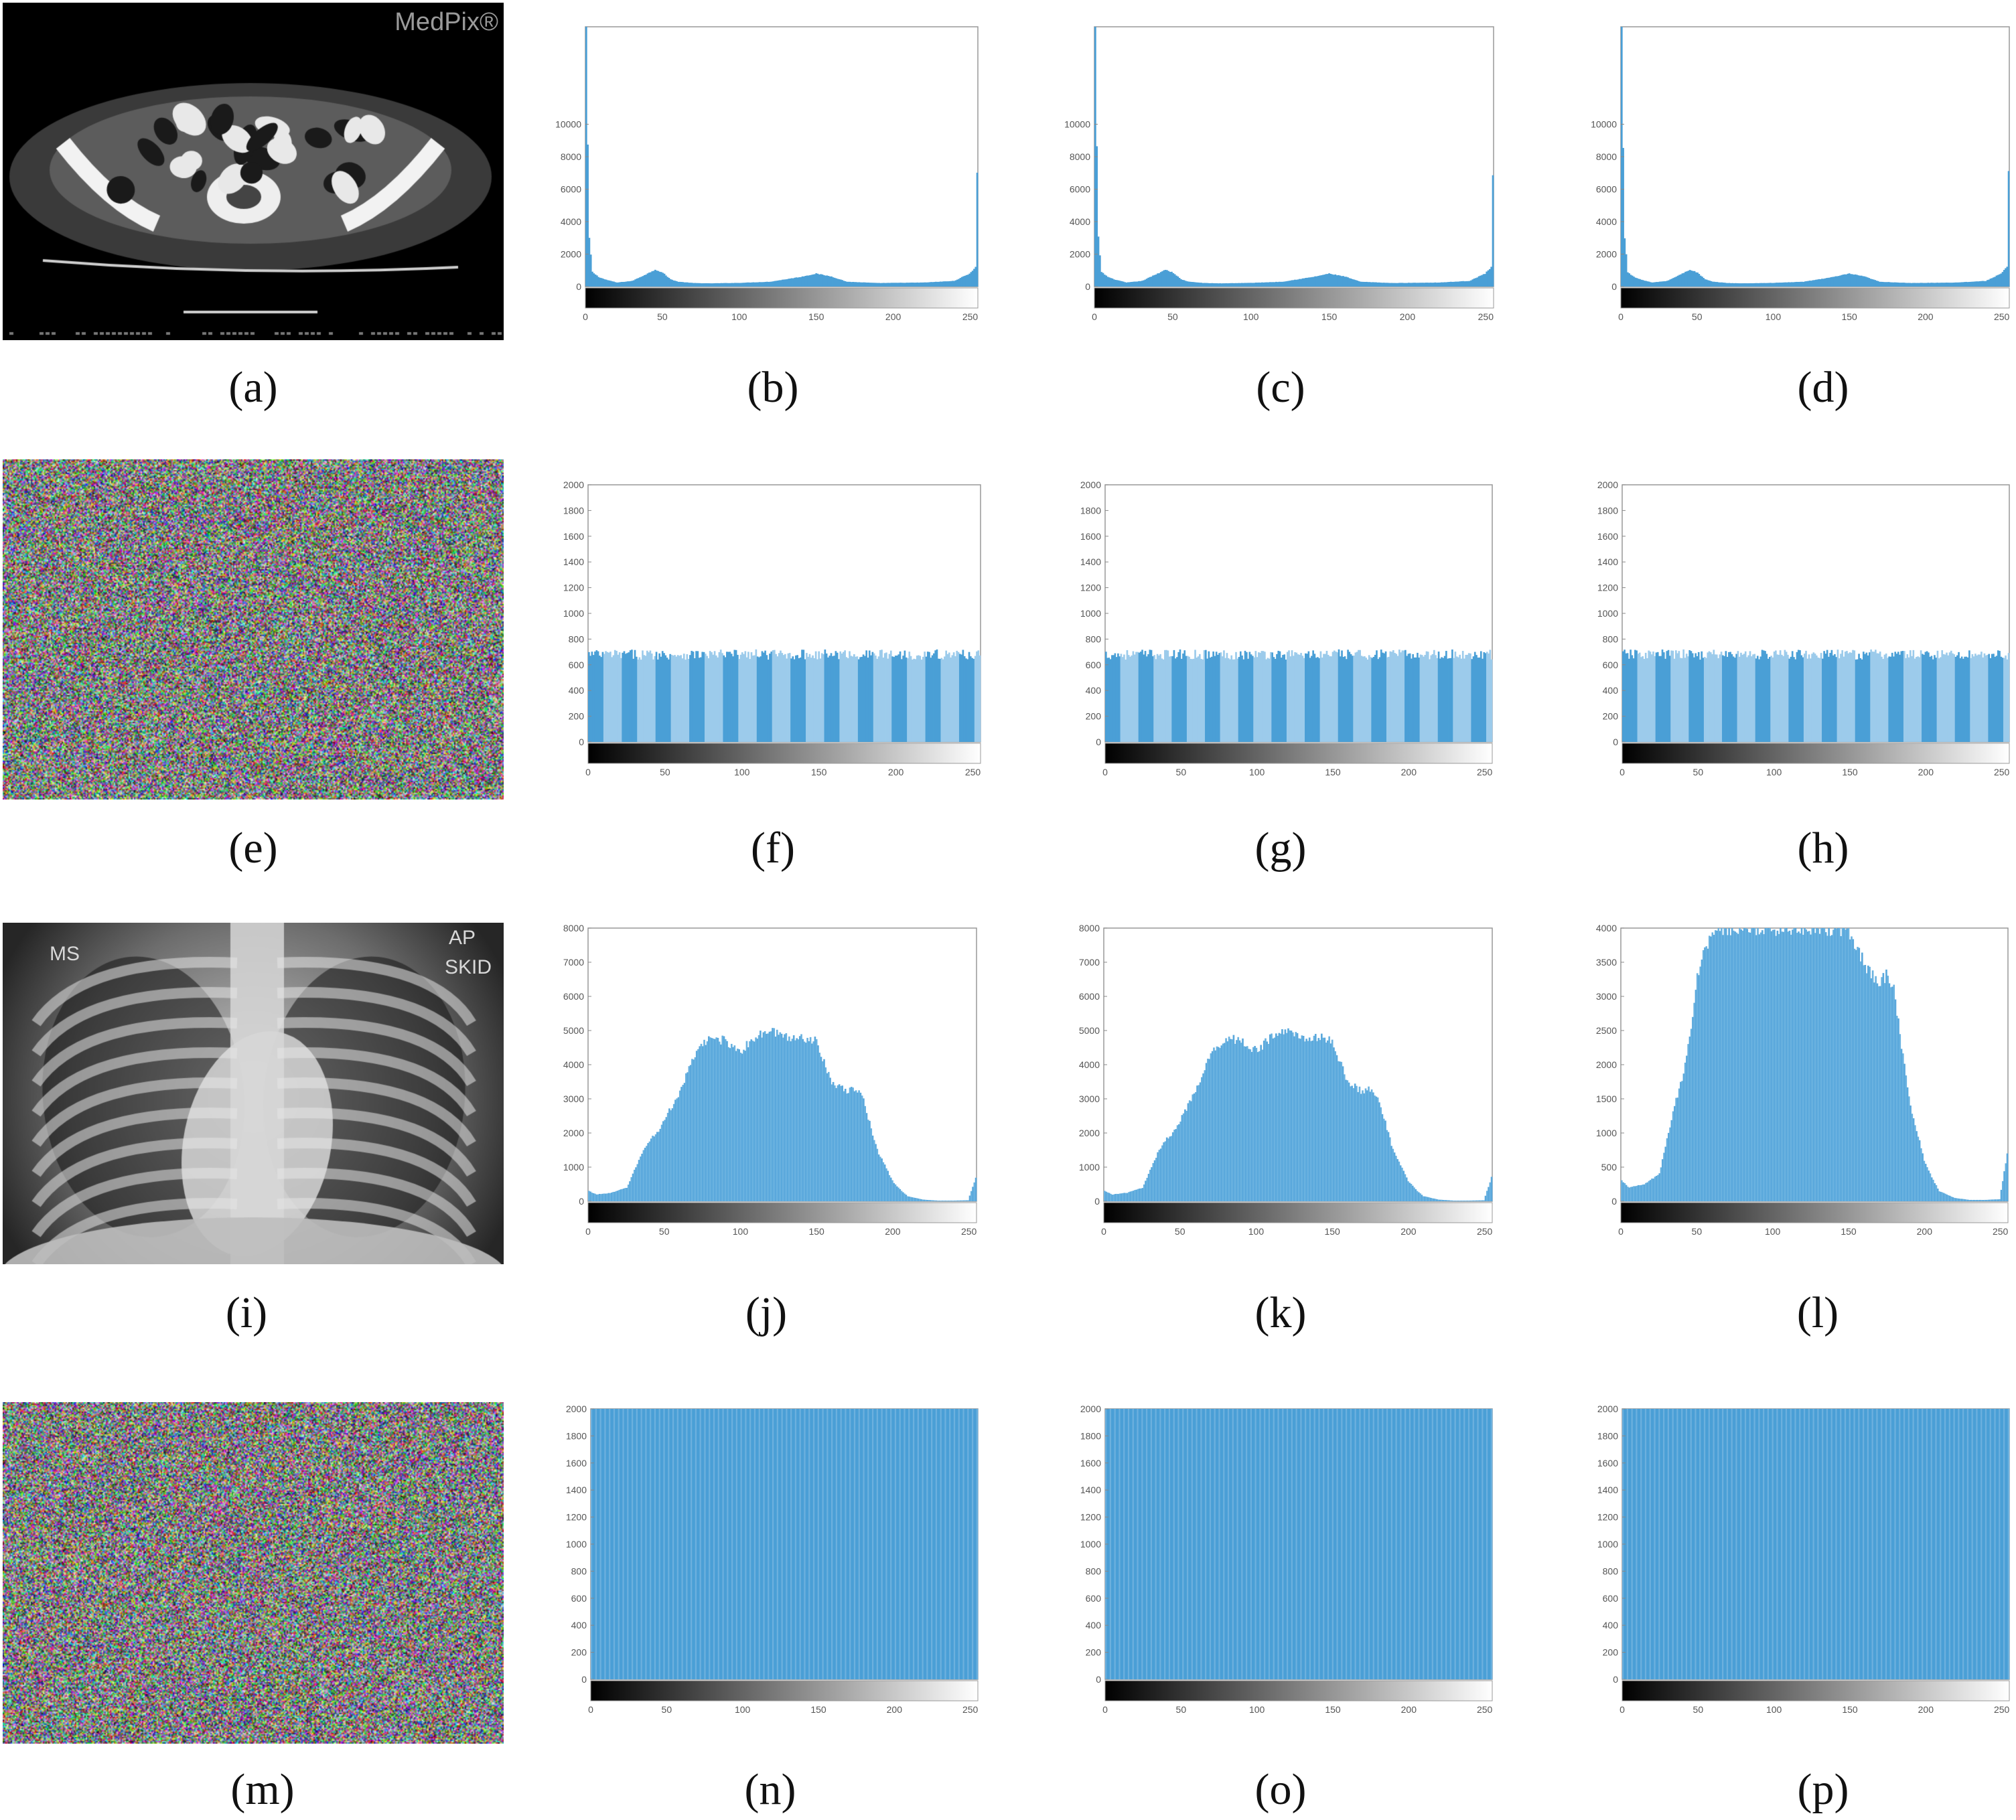 This screenshot has width=2016, height=1820. I want to click on y-tick-label: 8000, so click(573, 928).